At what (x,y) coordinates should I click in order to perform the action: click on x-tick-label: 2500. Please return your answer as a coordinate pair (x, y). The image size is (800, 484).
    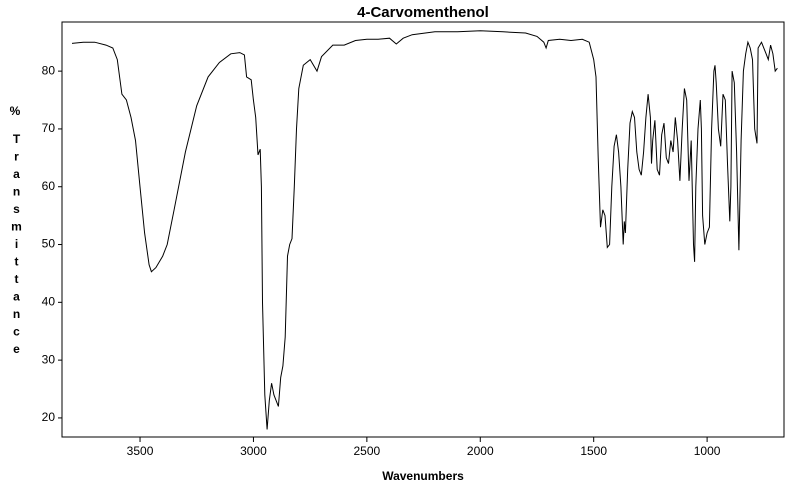
    Looking at the image, I should click on (367, 451).